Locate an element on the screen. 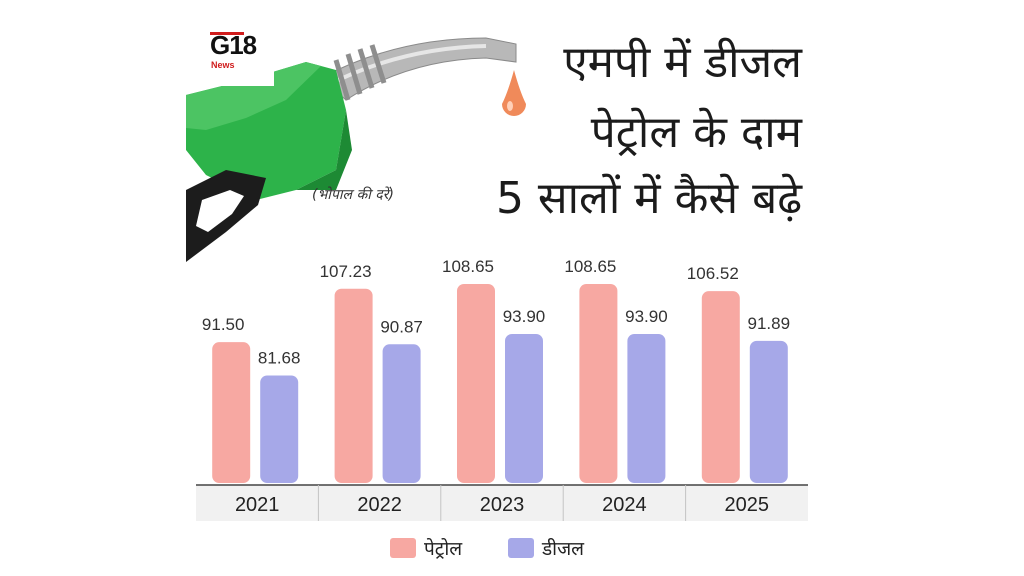 The width and height of the screenshot is (1024, 576). g18-logo: G18 News is located at coordinates (235, 55).